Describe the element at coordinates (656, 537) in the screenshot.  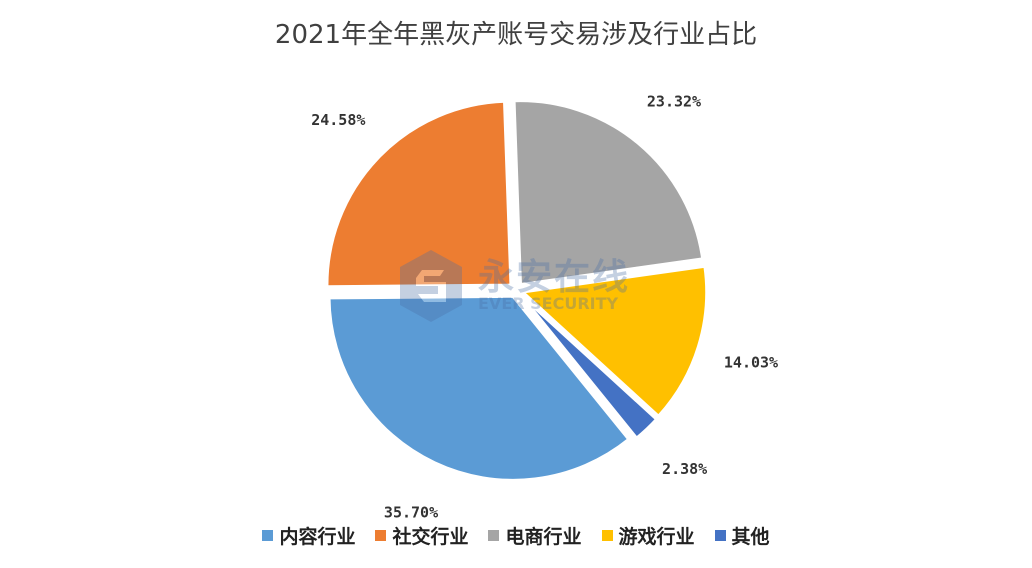
I see `legend-label: 游戏行业` at that location.